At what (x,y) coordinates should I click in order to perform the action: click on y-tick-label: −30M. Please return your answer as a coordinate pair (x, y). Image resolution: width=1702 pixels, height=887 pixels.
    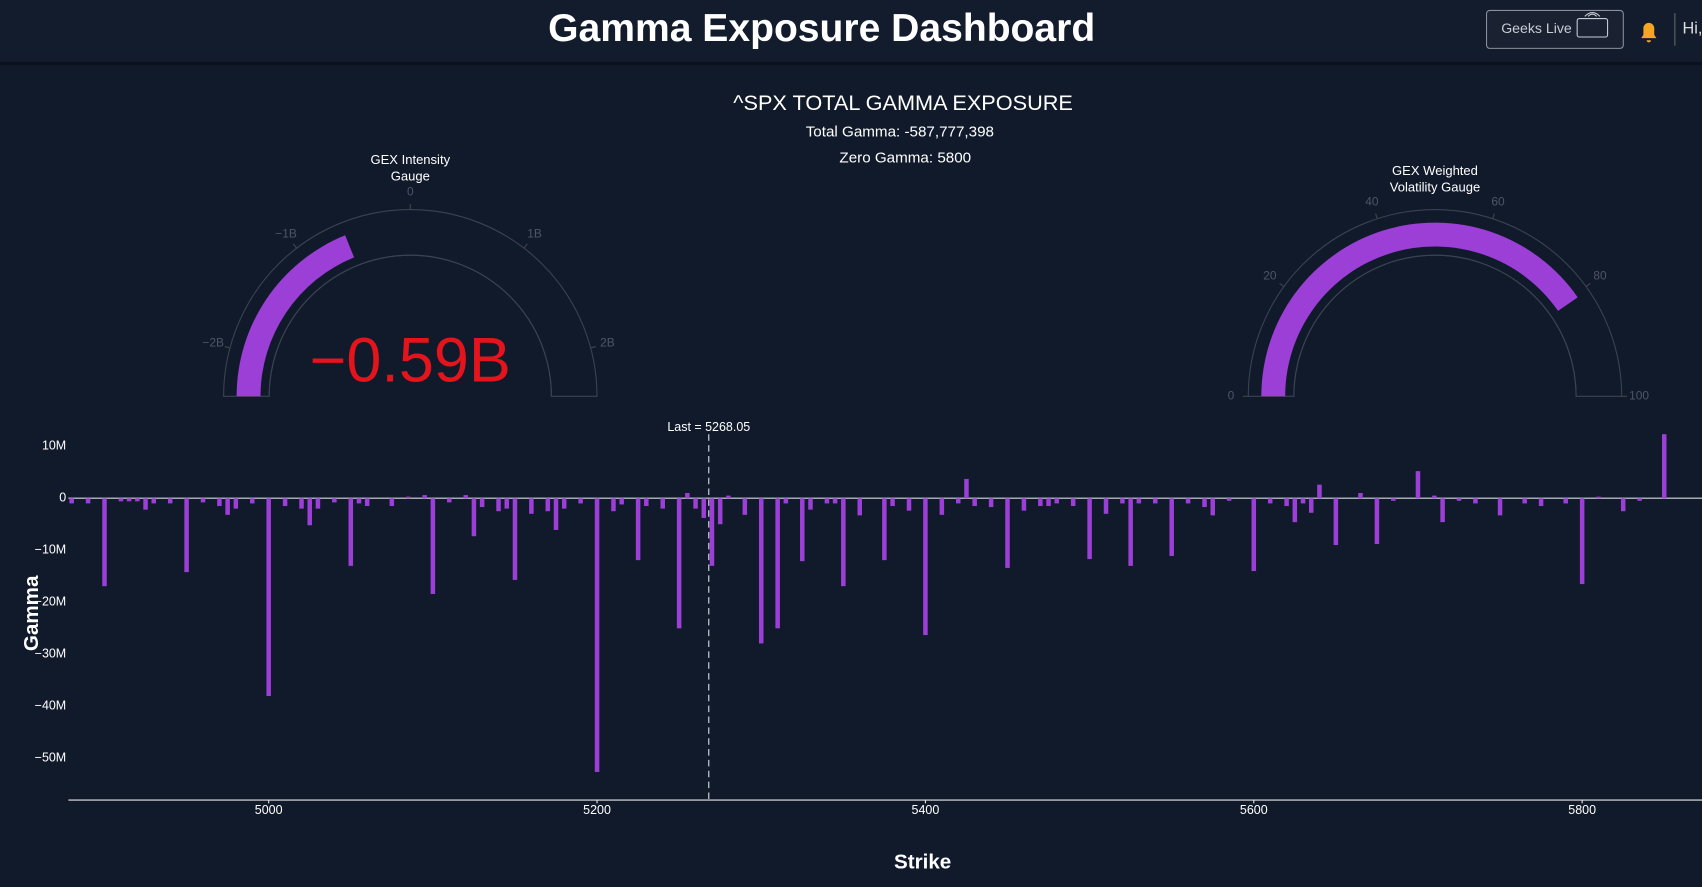
    Looking at the image, I should click on (51, 654).